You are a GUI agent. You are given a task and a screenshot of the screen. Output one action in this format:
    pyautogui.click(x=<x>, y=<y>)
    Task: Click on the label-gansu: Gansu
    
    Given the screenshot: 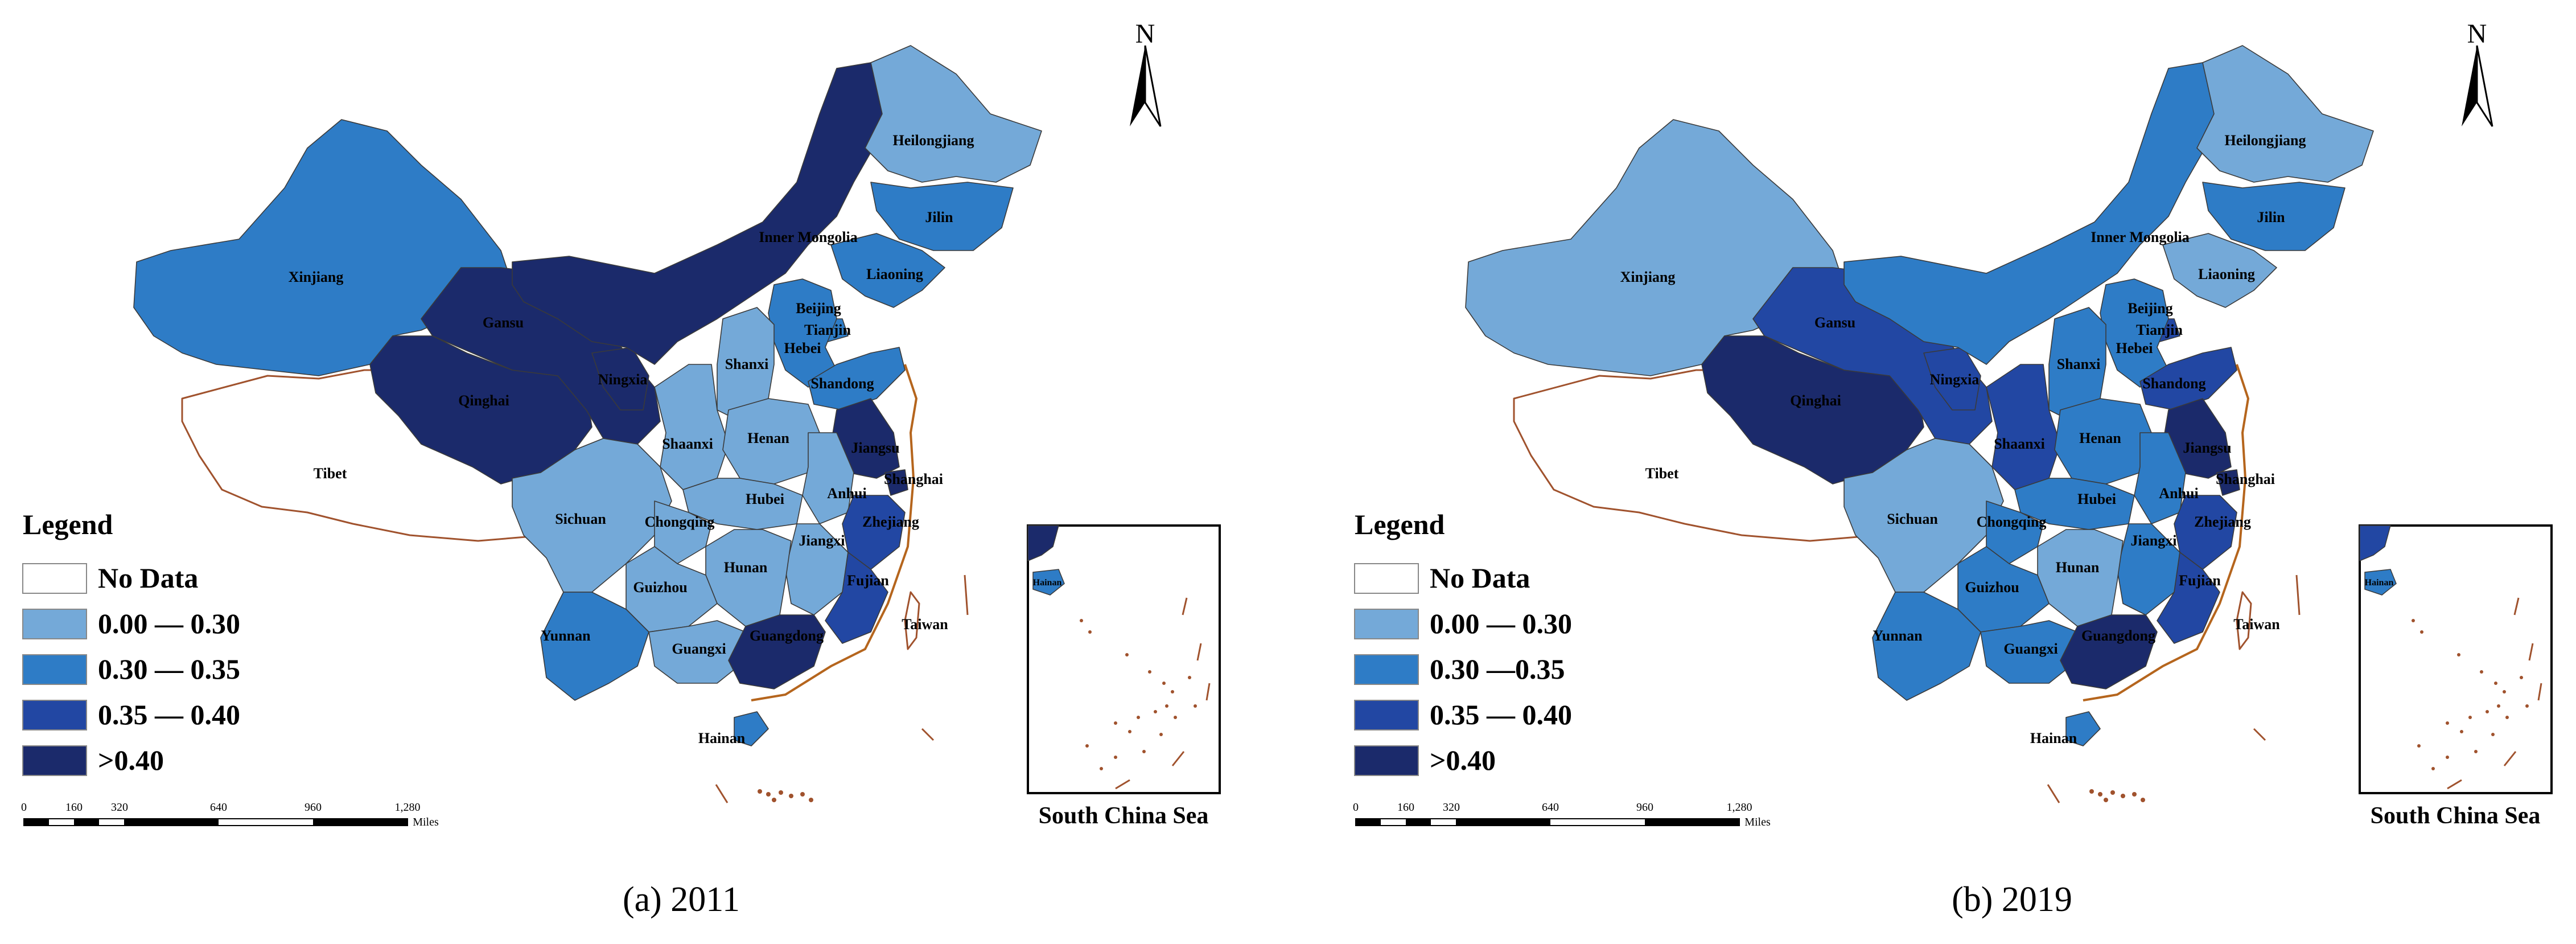 What is the action you would take?
    pyautogui.click(x=504, y=323)
    